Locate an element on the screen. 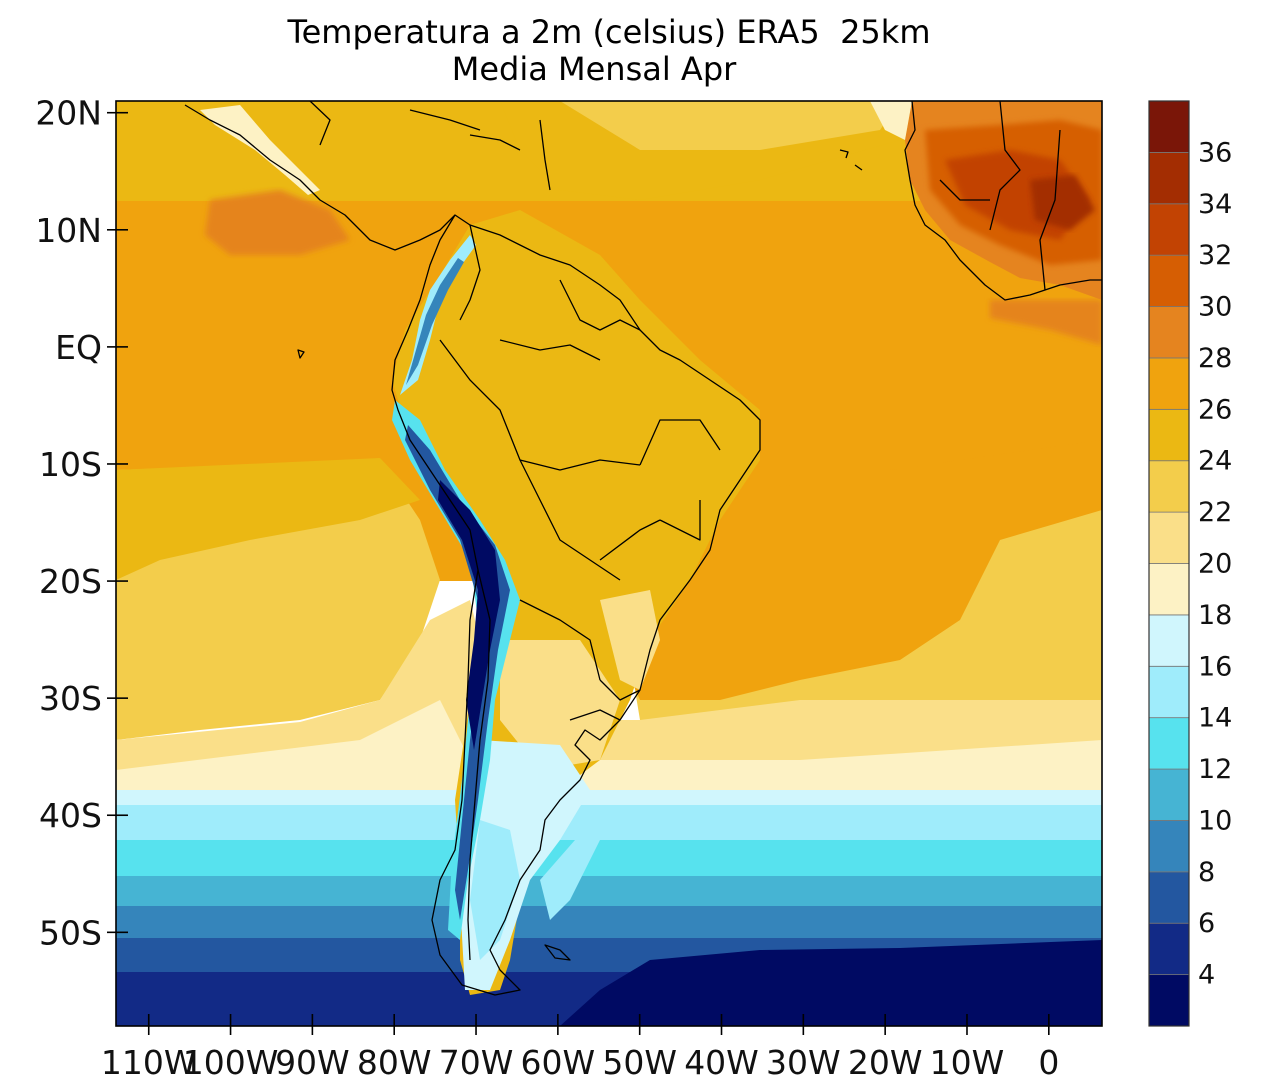 Image resolution: width=1275 pixels, height=1080 pixels. band-12c is located at coordinates (609, 861).